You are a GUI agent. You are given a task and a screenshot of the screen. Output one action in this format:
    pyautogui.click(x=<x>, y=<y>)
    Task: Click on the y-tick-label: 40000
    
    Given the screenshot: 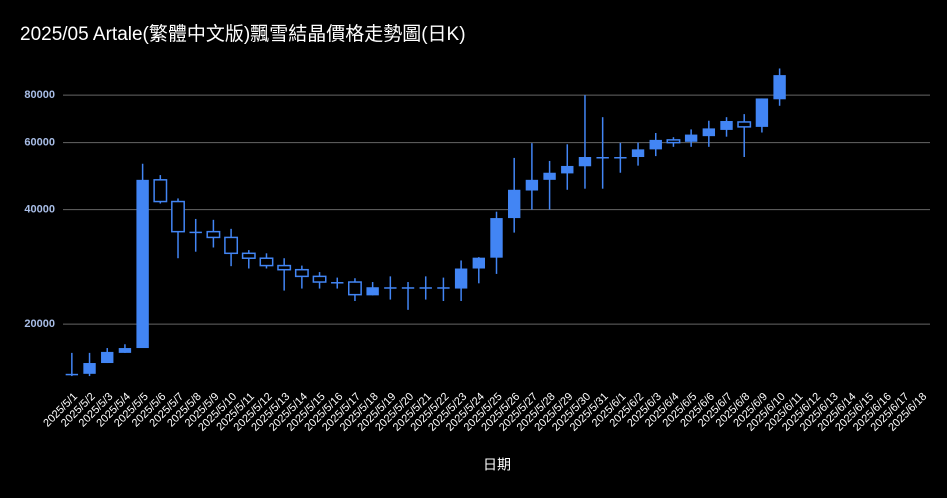 What is the action you would take?
    pyautogui.click(x=39, y=210)
    